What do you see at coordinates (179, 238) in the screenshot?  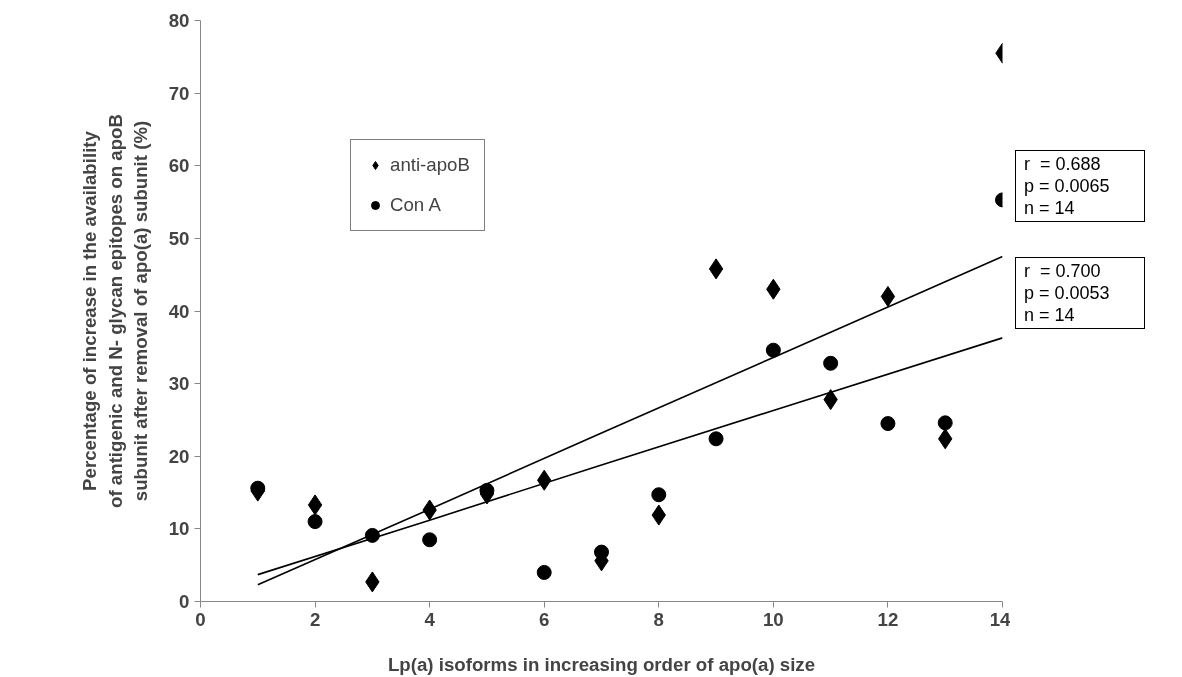 I see `y-tick-label: 50` at bounding box center [179, 238].